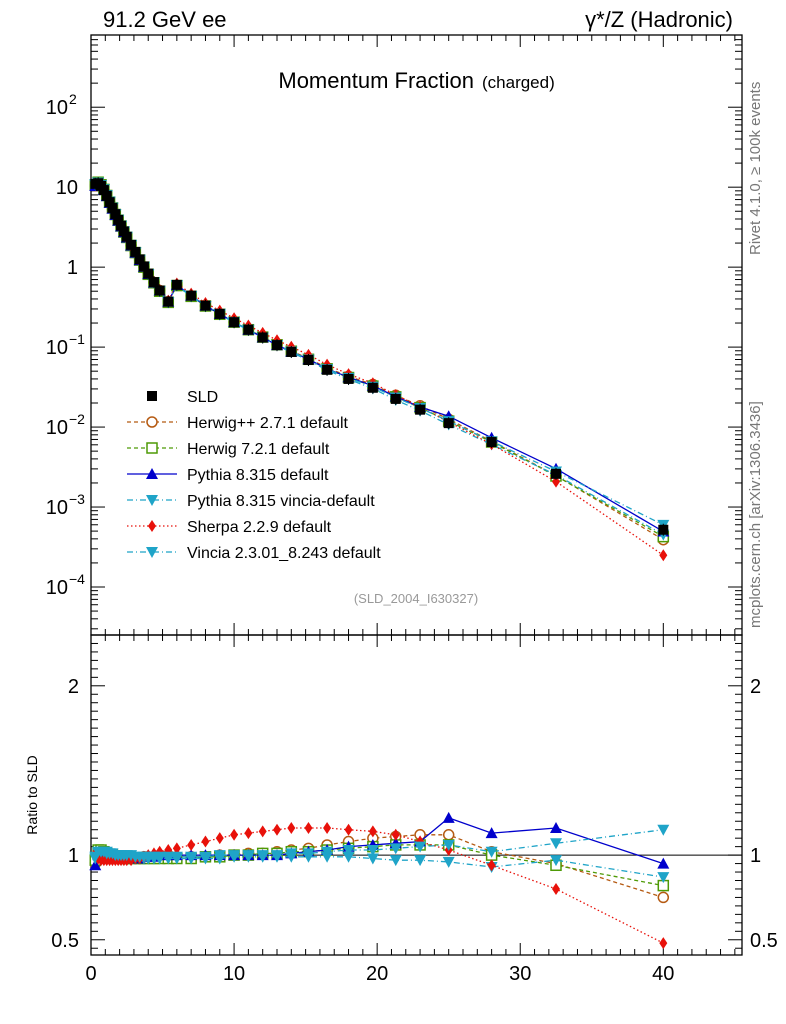  What do you see at coordinates (755, 168) in the screenshot?
I see `rivet-version-label: Rivet 4.1.0, ≥ 100k events` at bounding box center [755, 168].